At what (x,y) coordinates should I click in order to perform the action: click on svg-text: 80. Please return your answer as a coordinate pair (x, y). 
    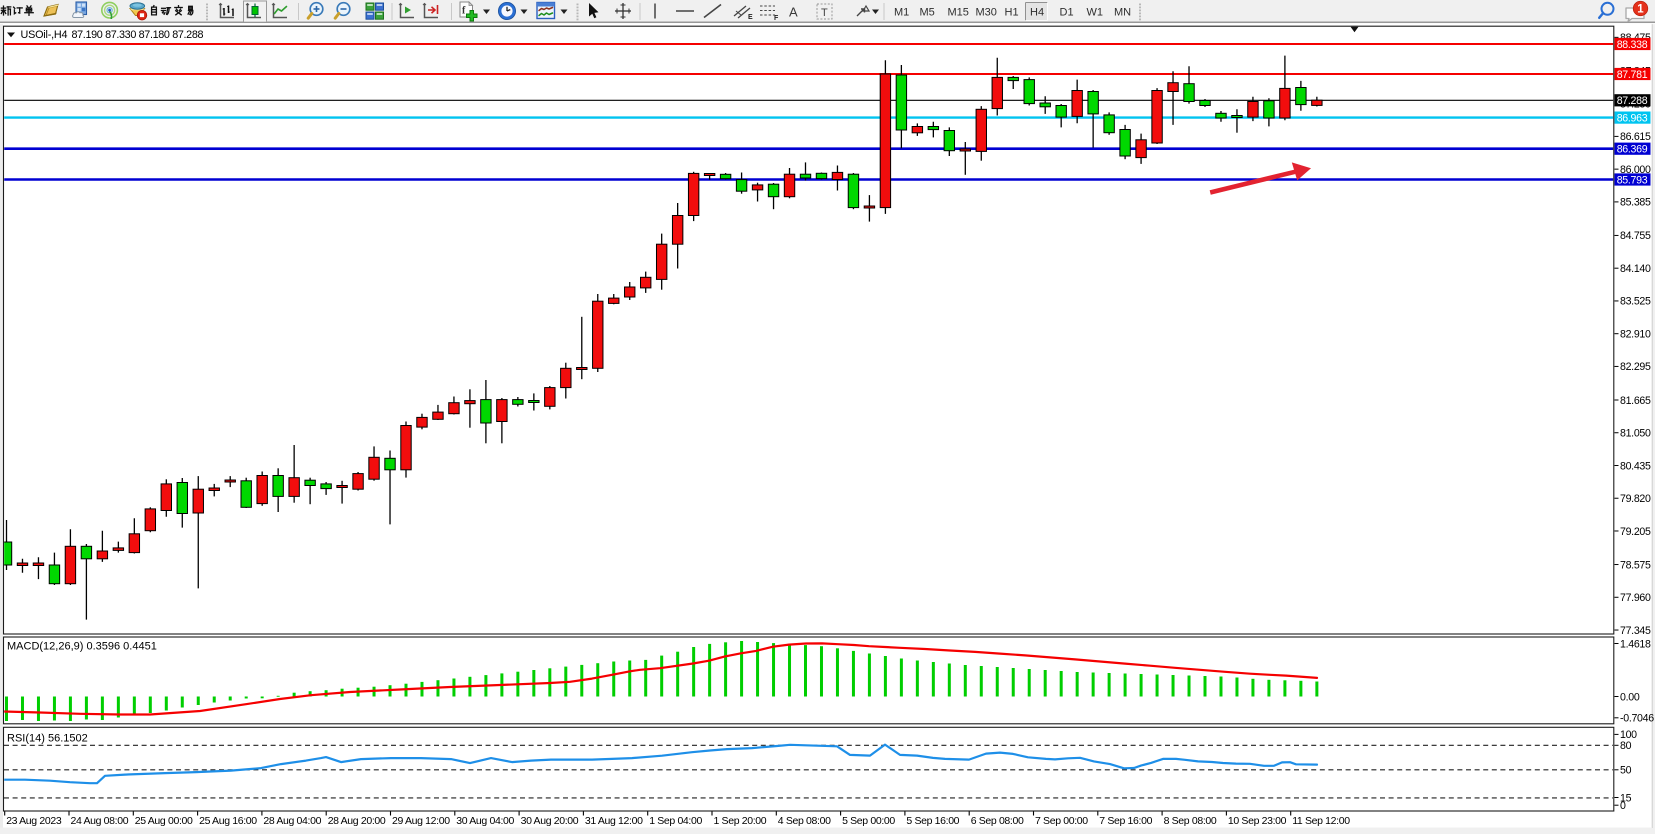
    Looking at the image, I should click on (1626, 746).